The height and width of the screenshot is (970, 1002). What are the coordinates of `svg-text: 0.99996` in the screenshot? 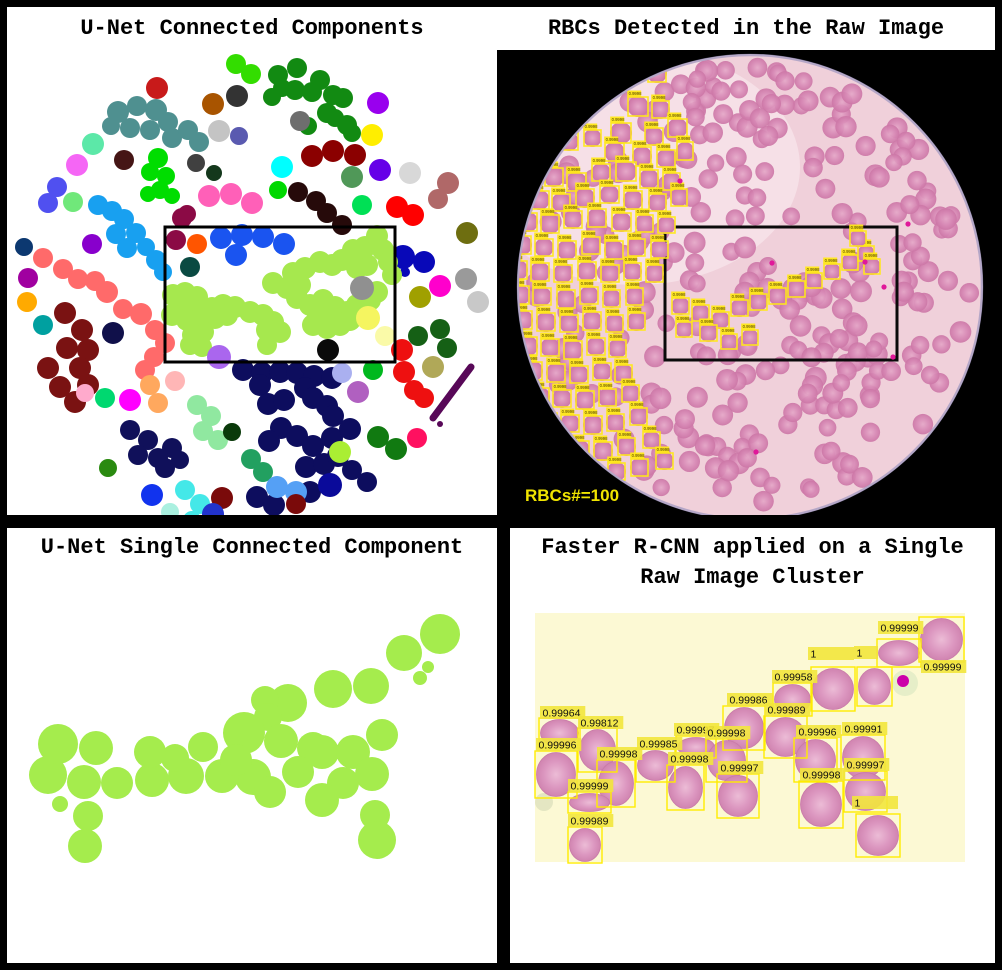 It's located at (558, 746).